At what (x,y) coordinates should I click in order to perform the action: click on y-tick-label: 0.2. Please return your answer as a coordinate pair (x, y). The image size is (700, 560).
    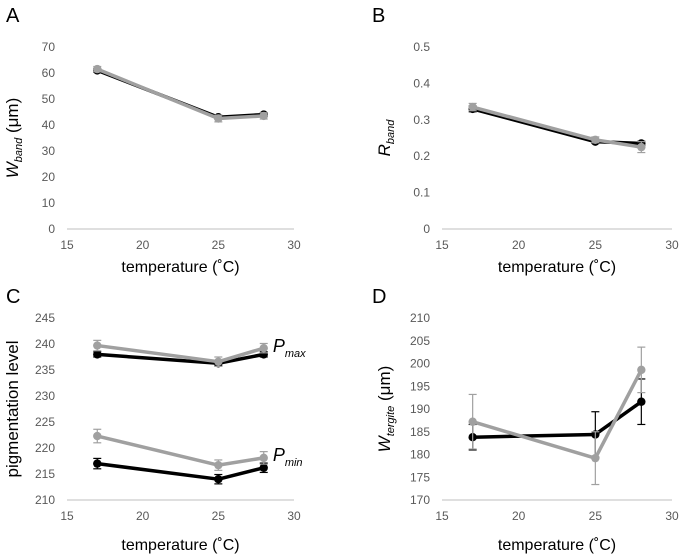
    Looking at the image, I should click on (421, 156).